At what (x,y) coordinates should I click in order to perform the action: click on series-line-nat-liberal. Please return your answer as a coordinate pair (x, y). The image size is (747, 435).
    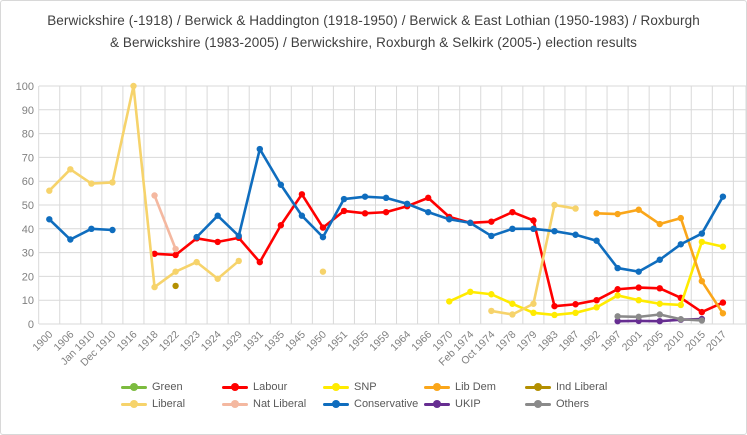
    Looking at the image, I should click on (165, 222).